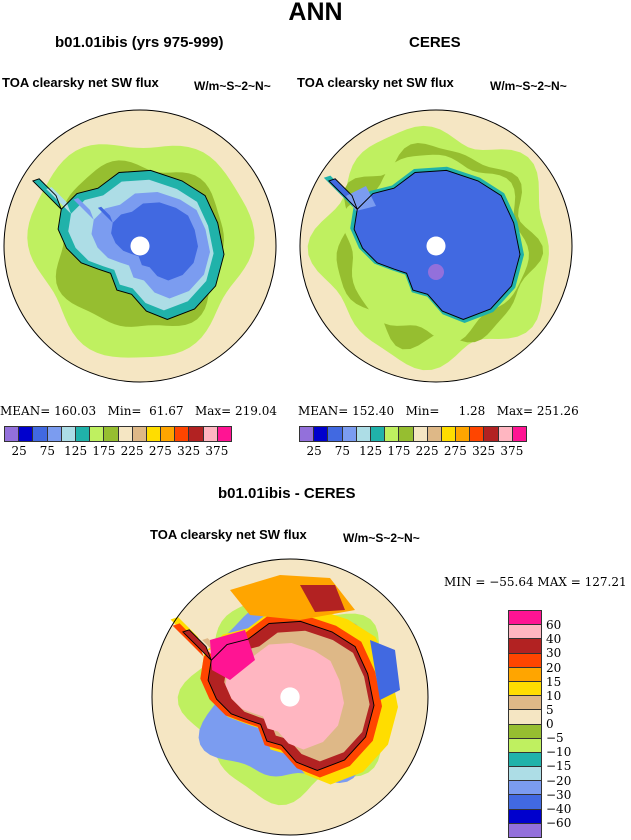 Image resolution: width=631 pixels, height=840 pixels. I want to click on panel2-units: W/m~S~2~N~, so click(528, 86).